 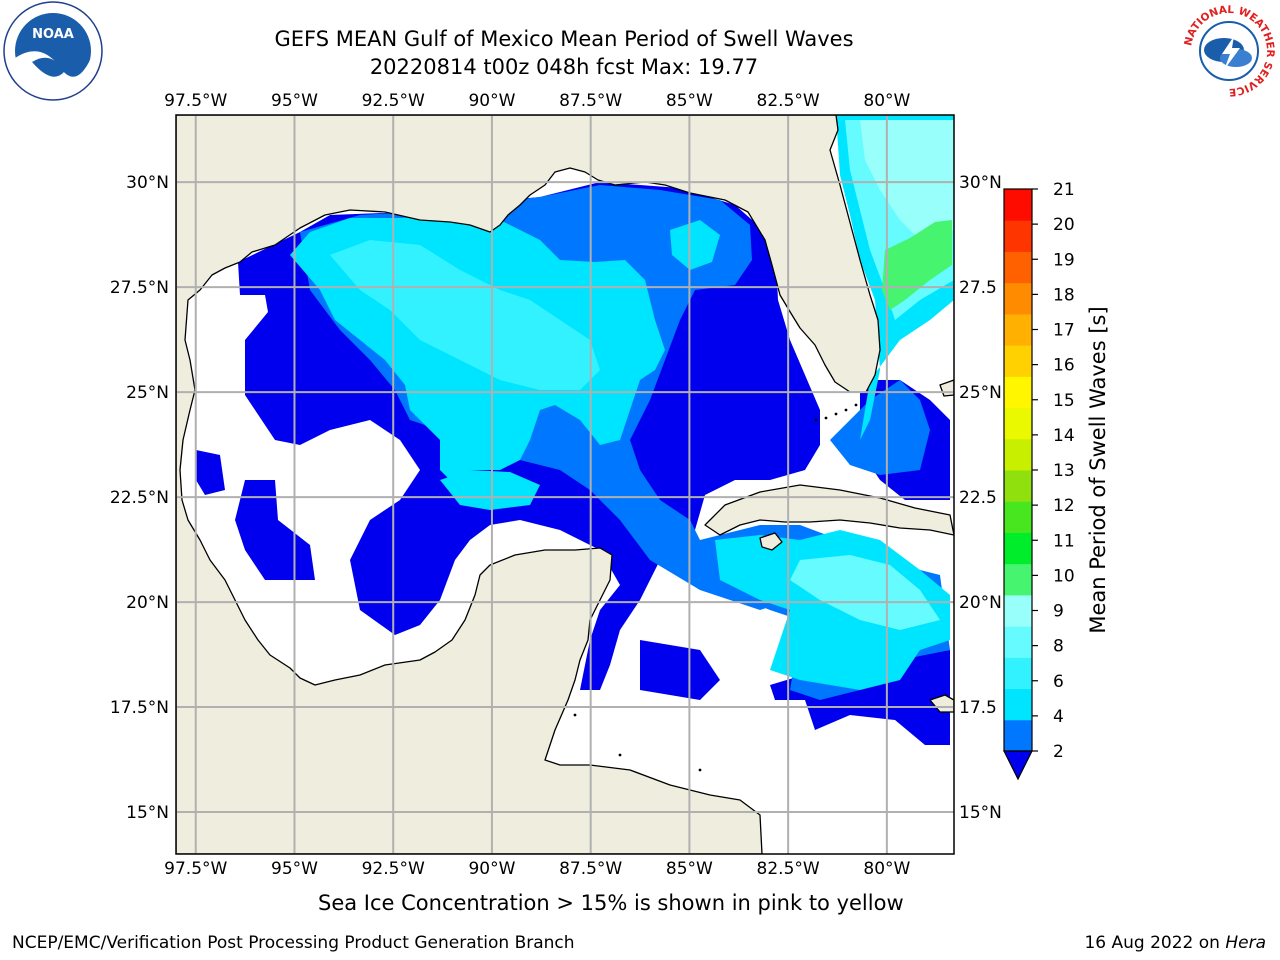 What do you see at coordinates (1064, 506) in the screenshot?
I see `colorbar-tick-label: 12` at bounding box center [1064, 506].